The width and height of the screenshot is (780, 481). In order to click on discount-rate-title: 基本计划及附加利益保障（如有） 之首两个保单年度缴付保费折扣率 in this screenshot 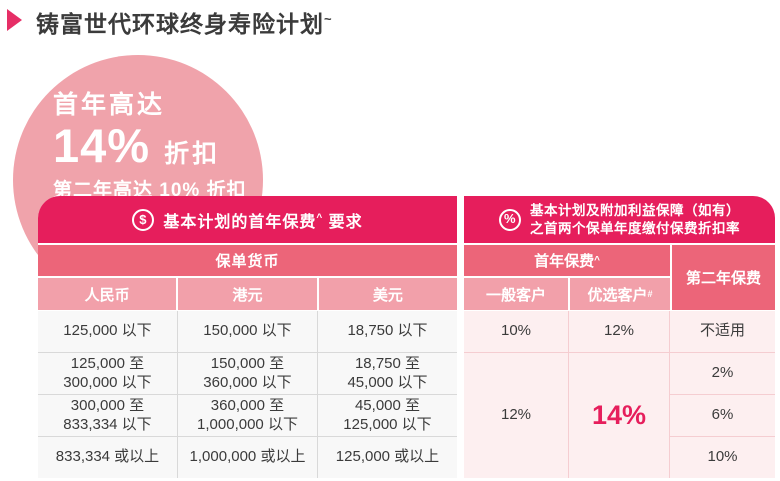, I will do `click(635, 219)`.